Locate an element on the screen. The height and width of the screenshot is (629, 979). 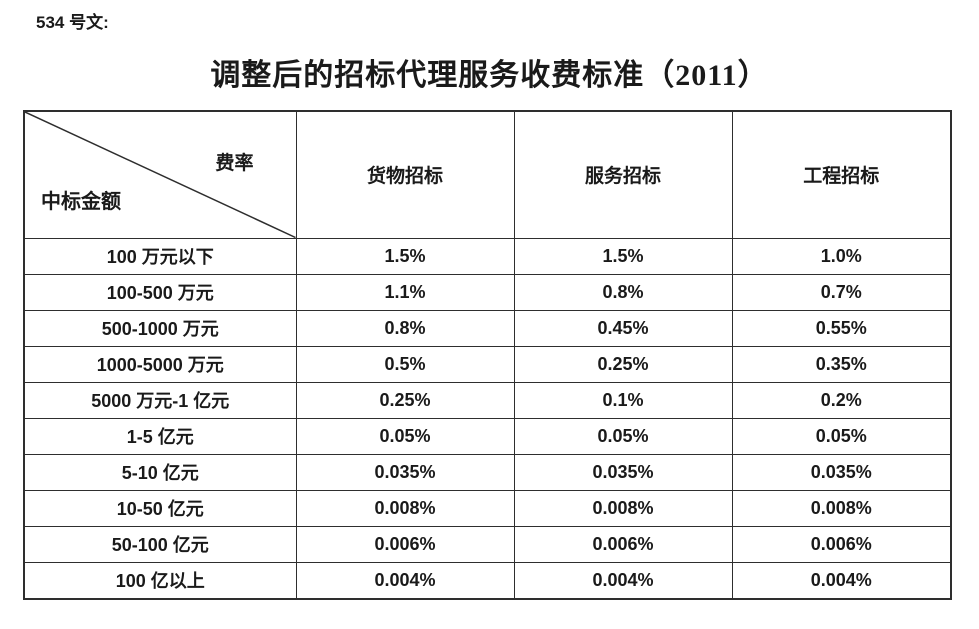
table-row: 100 亿以上 0.004% 0.004% 0.004% is located at coordinates (487, 580).